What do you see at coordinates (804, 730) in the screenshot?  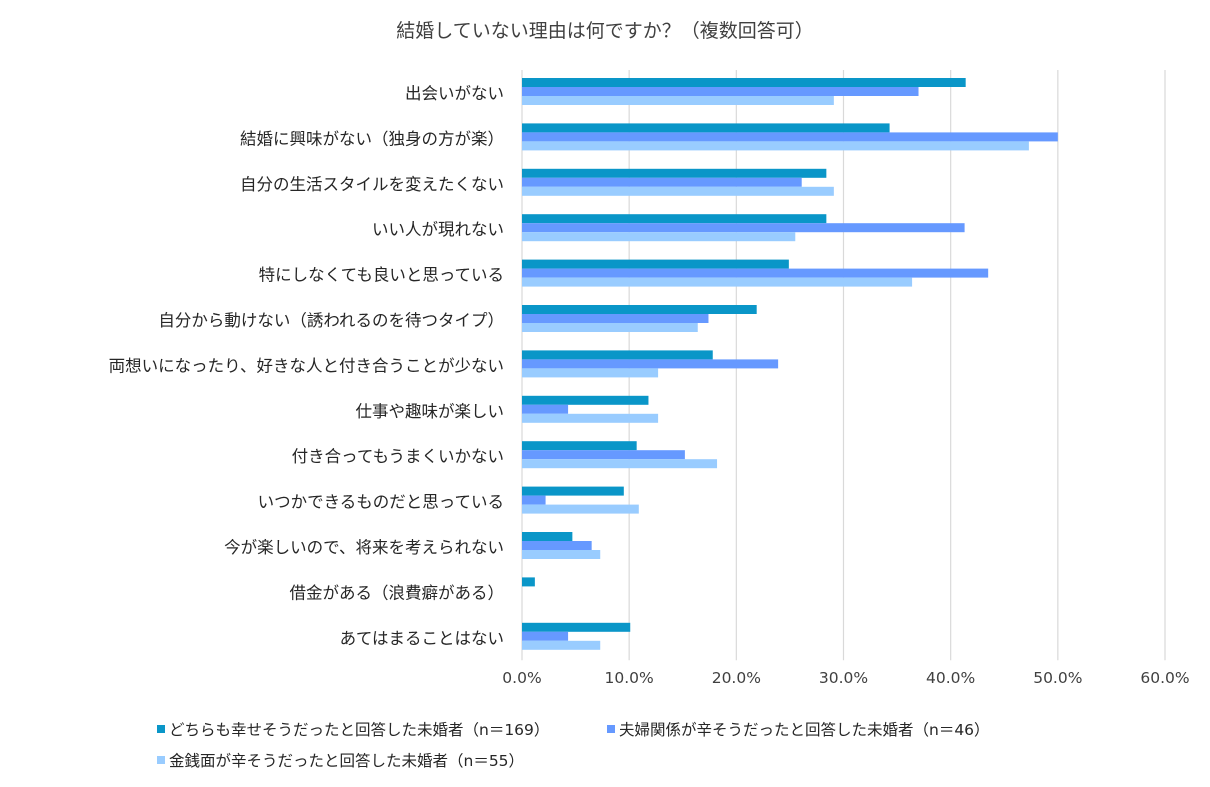 I see `legend-label: 夫婦関係が辛そうだったと回答した未婚者（n＝46）` at bounding box center [804, 730].